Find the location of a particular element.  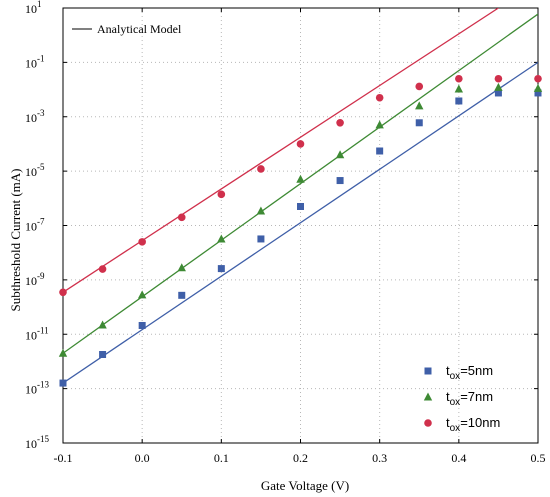

x-tick-label: 0.0 is located at coordinates (142, 458).